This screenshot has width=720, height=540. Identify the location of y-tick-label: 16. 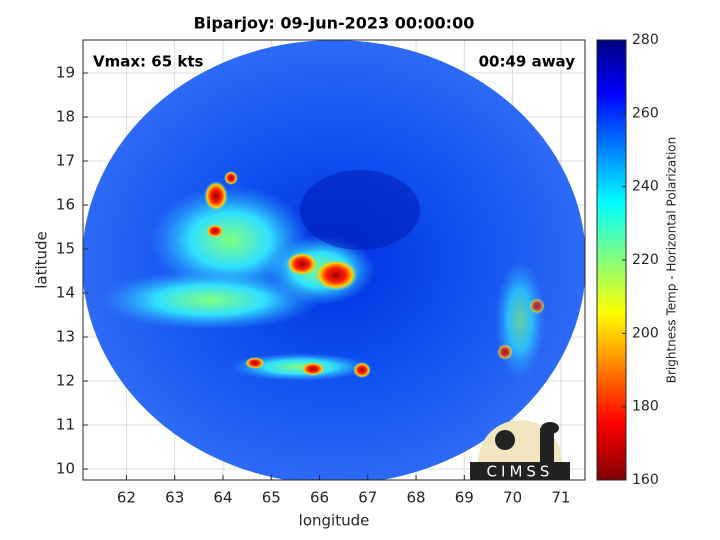
(65, 205).